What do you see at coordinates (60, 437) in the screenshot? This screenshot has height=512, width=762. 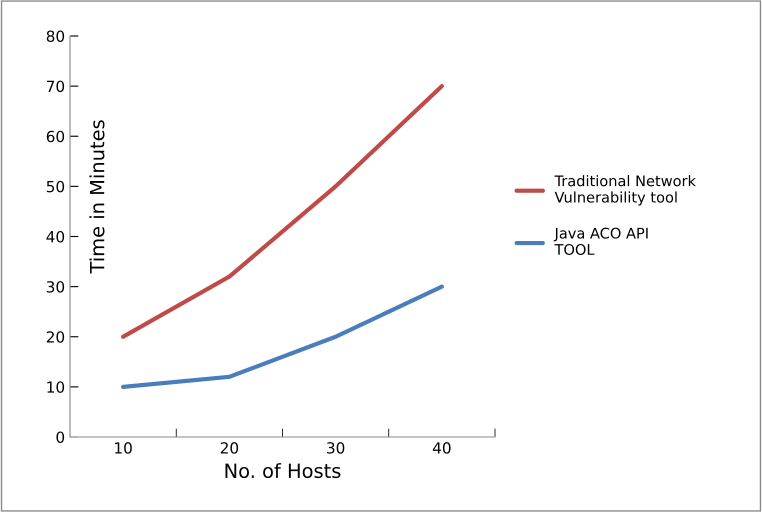 I see `y-tick-label: 0` at bounding box center [60, 437].